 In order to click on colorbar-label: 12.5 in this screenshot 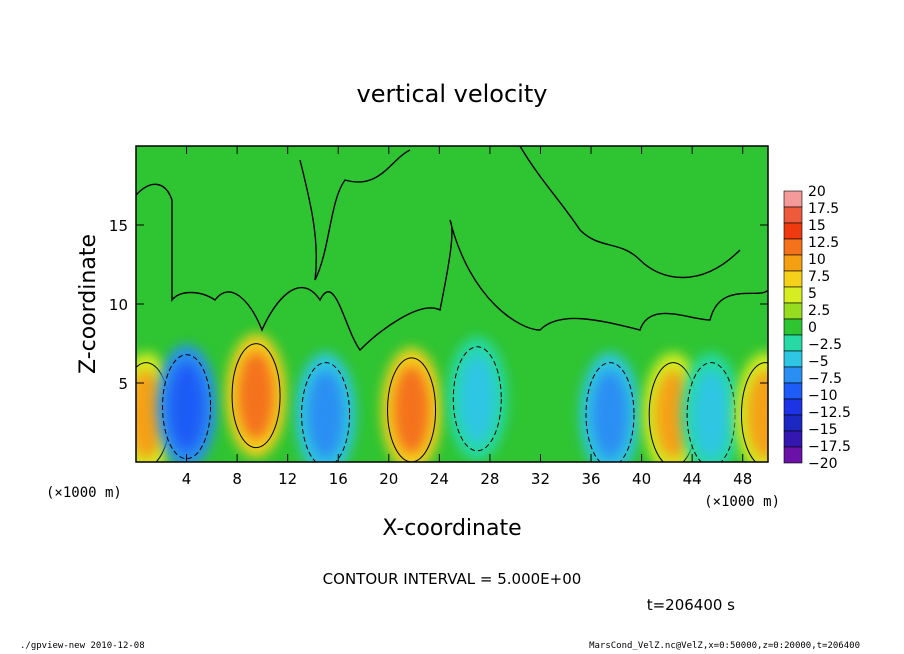, I will do `click(823, 243)`.